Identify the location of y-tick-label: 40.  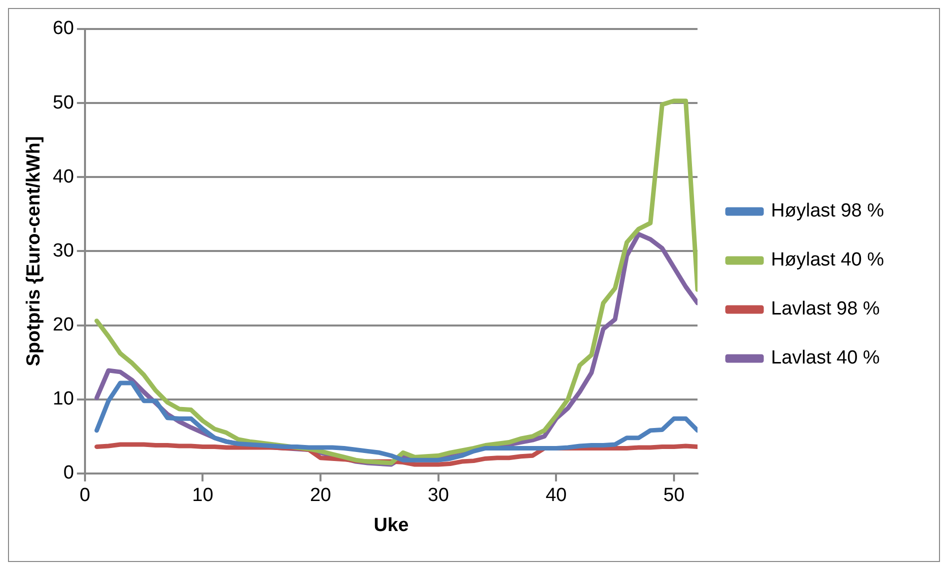
(63, 177).